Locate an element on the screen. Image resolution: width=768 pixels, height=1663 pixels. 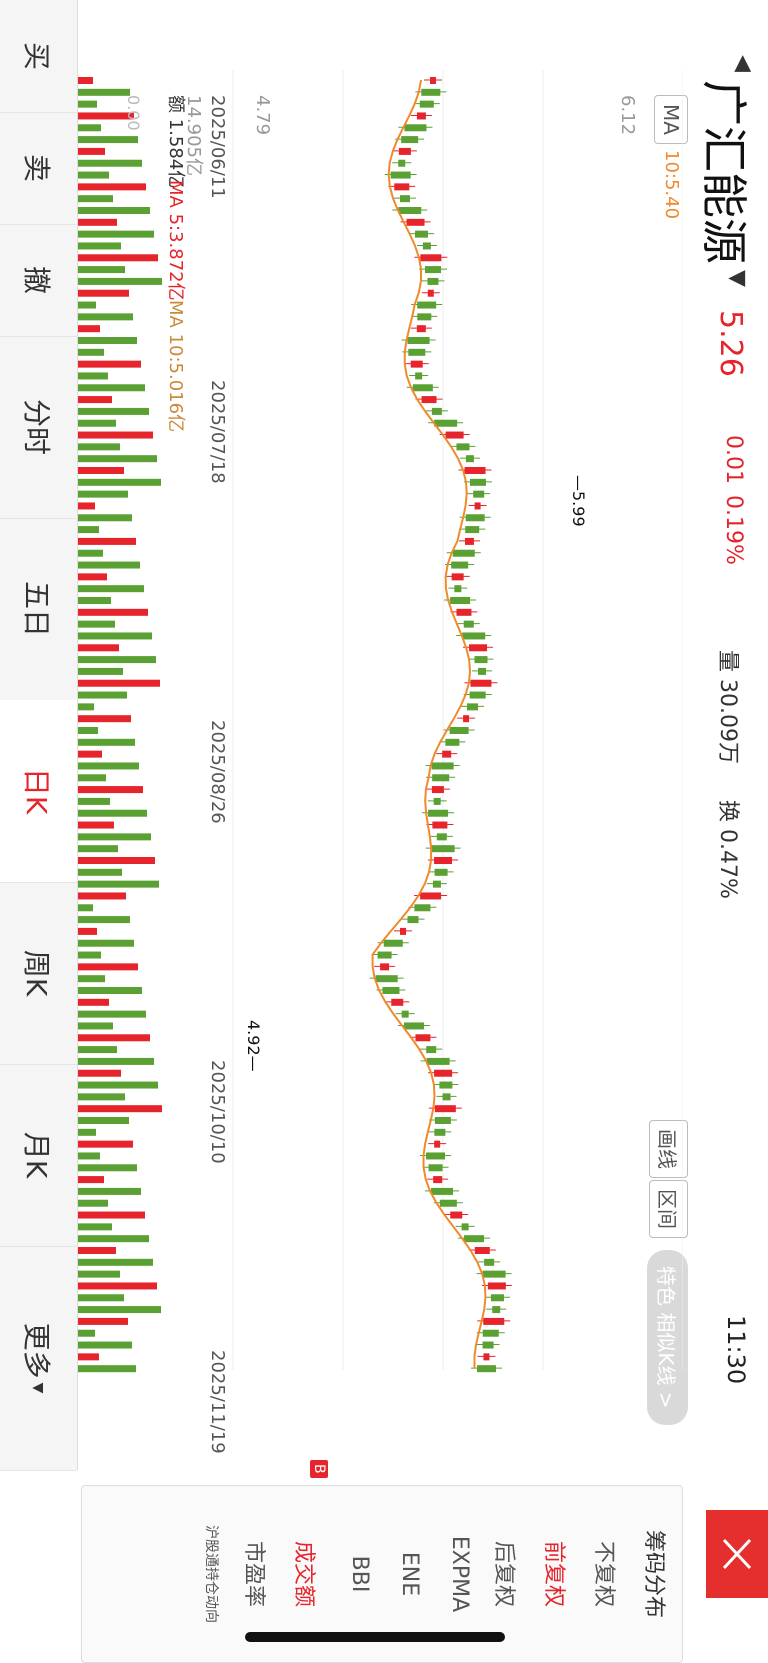
nav-monthly-k-label: 月K is located at coordinates (36, 1155).